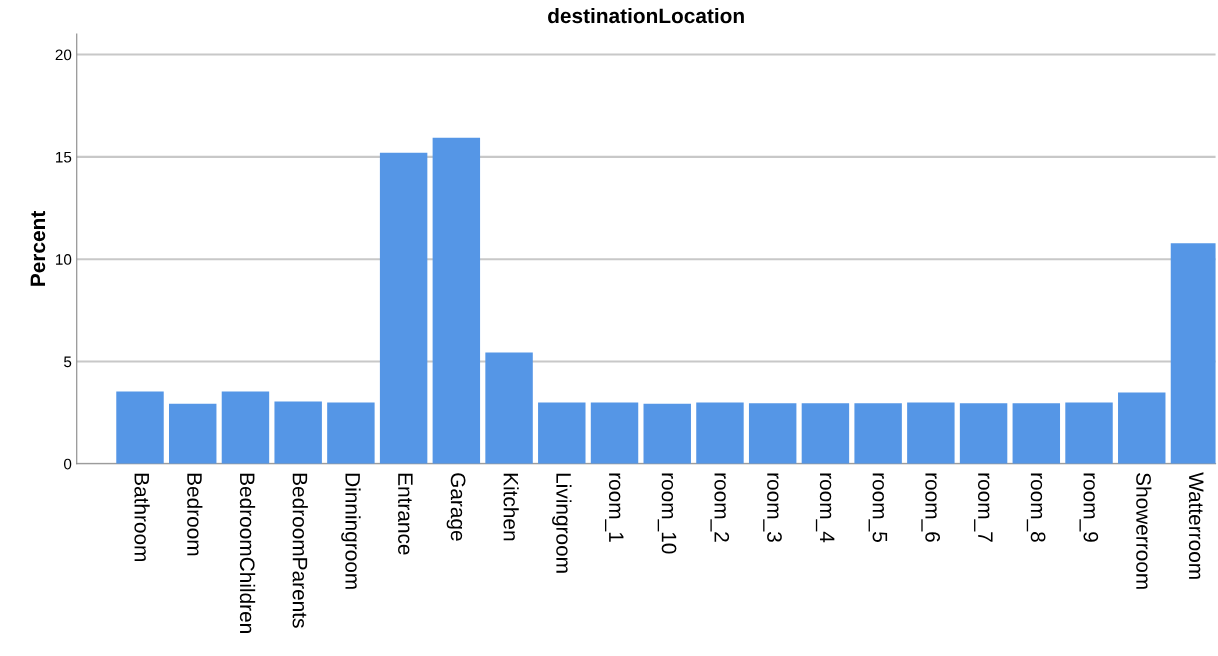 The height and width of the screenshot is (656, 1218). What do you see at coordinates (1036, 507) in the screenshot?
I see `x-tick-label: room_8` at bounding box center [1036, 507].